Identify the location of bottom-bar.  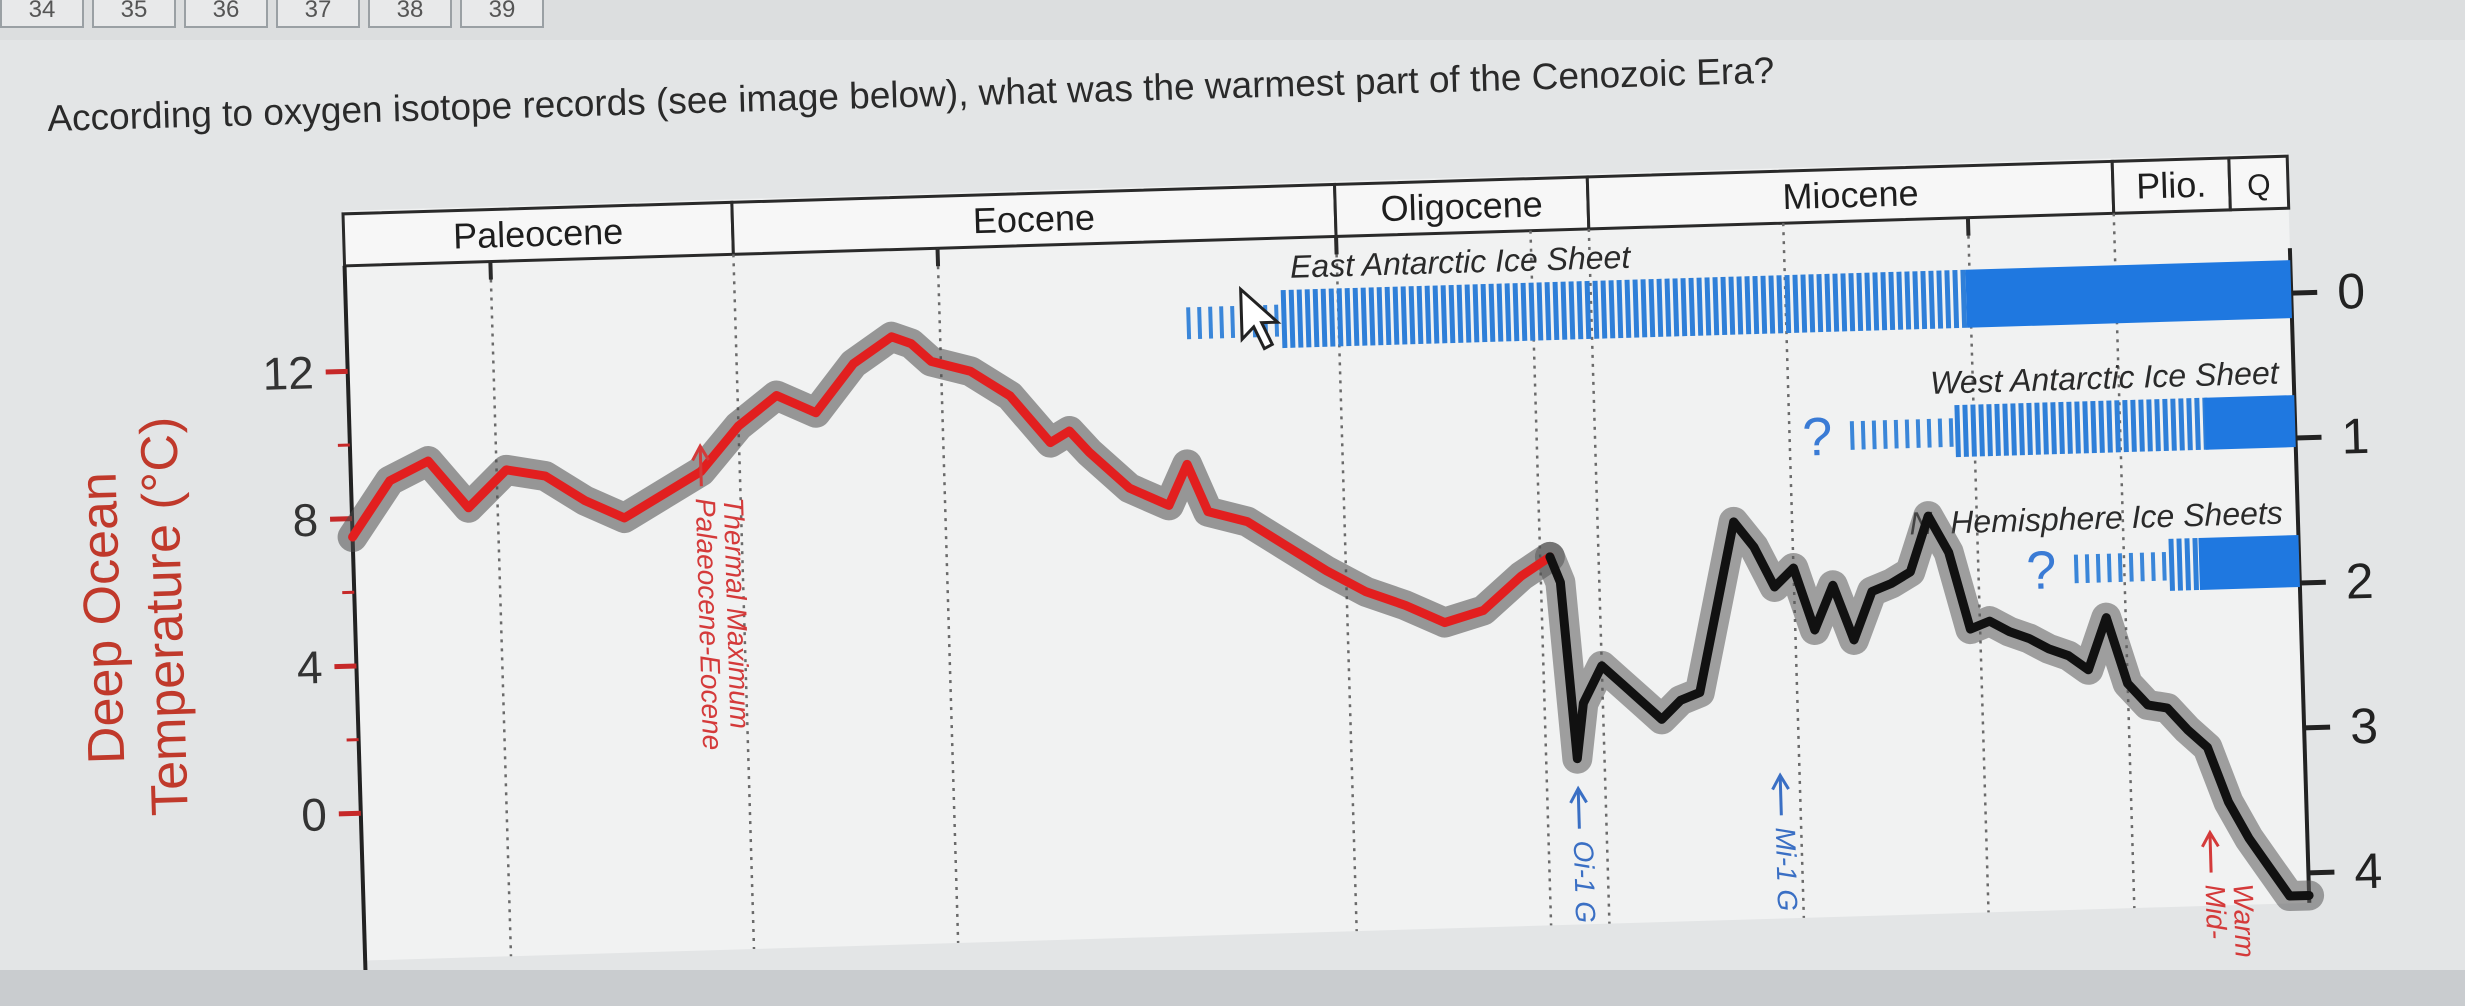
(1232, 988).